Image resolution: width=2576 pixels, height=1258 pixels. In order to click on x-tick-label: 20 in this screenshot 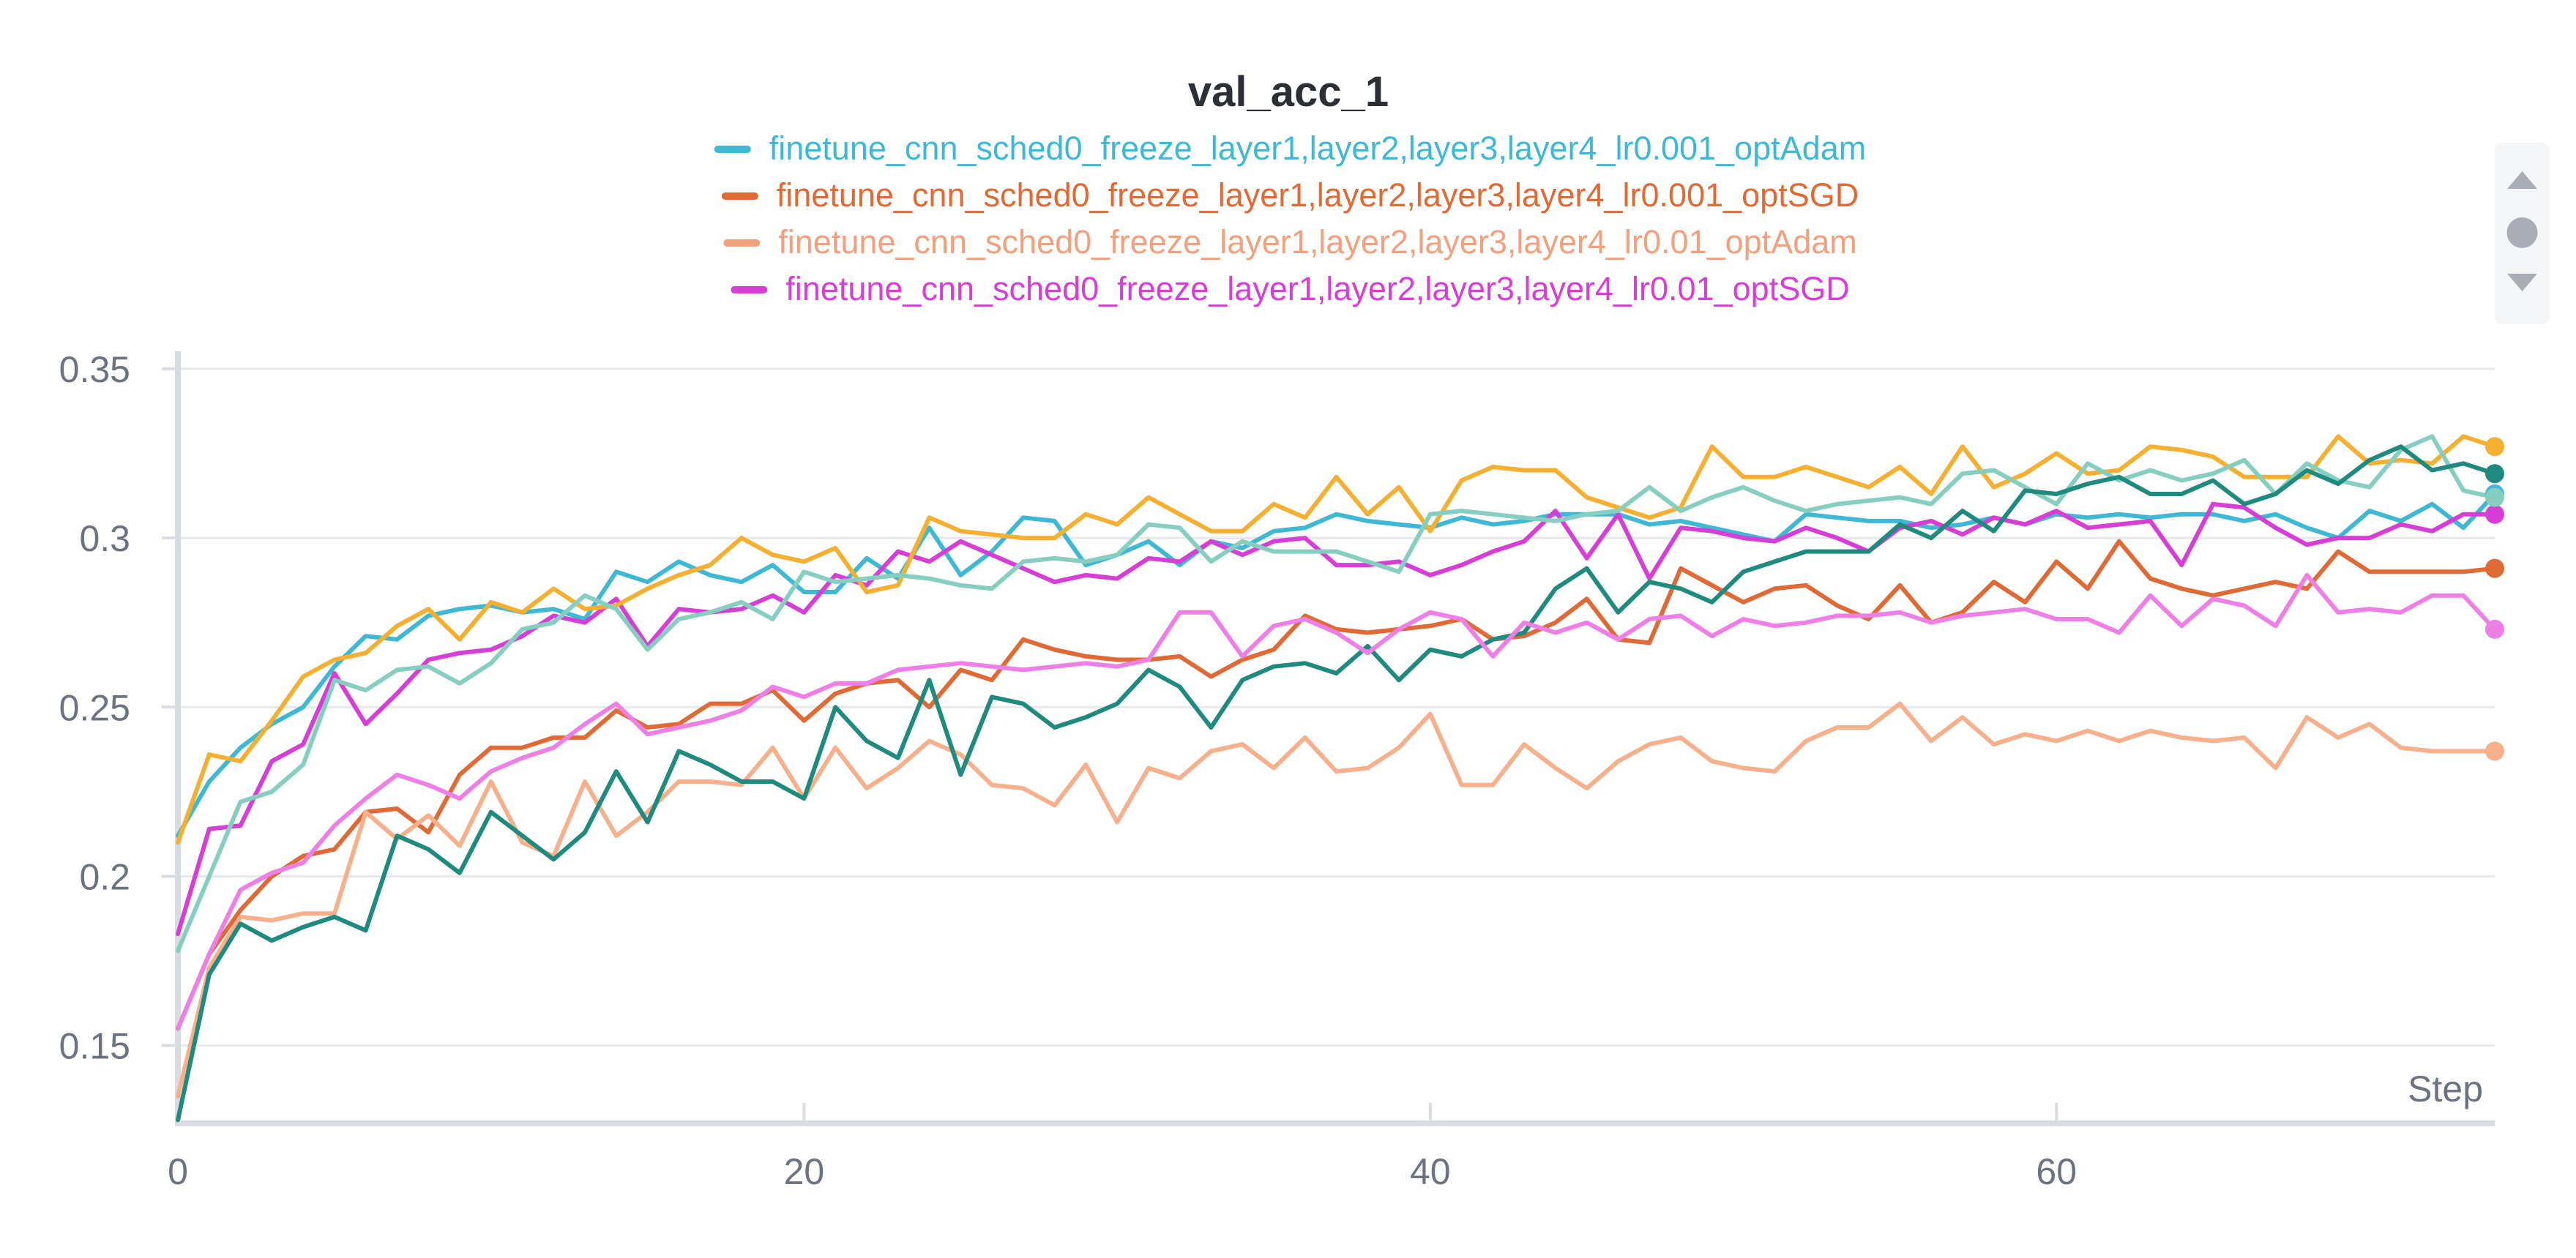, I will do `click(804, 1171)`.